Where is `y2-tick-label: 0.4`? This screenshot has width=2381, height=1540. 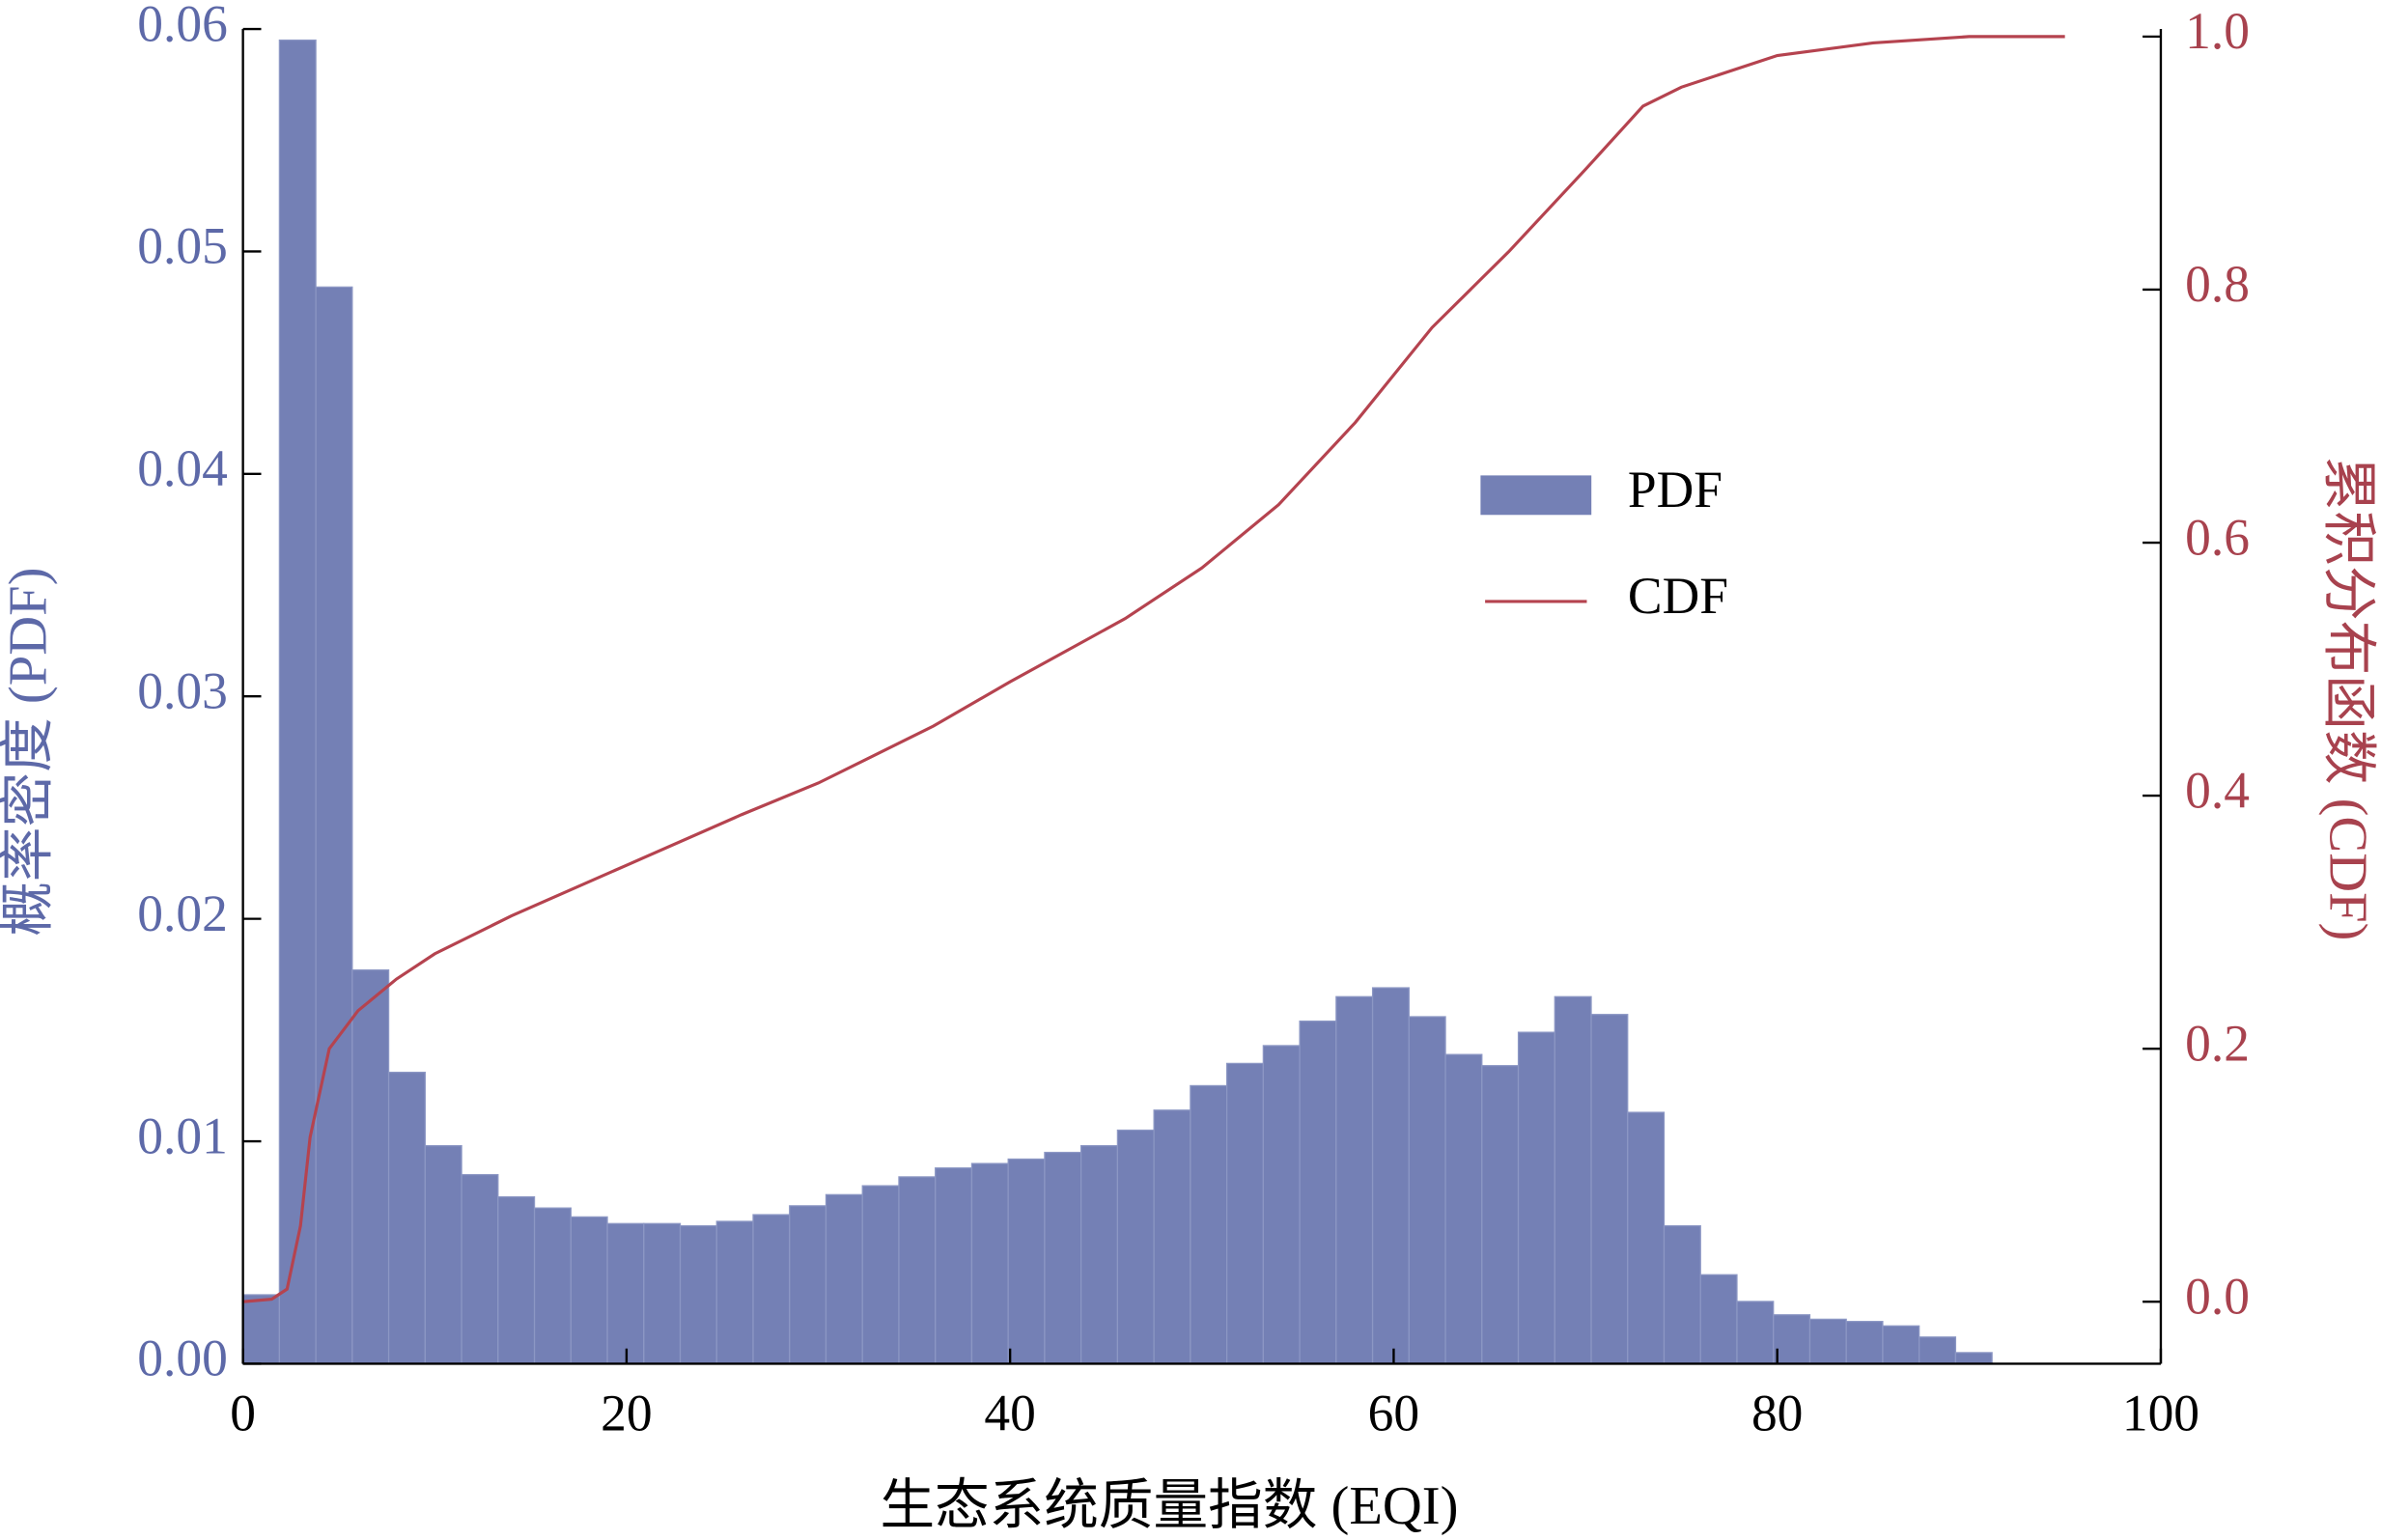 y2-tick-label: 0.4 is located at coordinates (2218, 790).